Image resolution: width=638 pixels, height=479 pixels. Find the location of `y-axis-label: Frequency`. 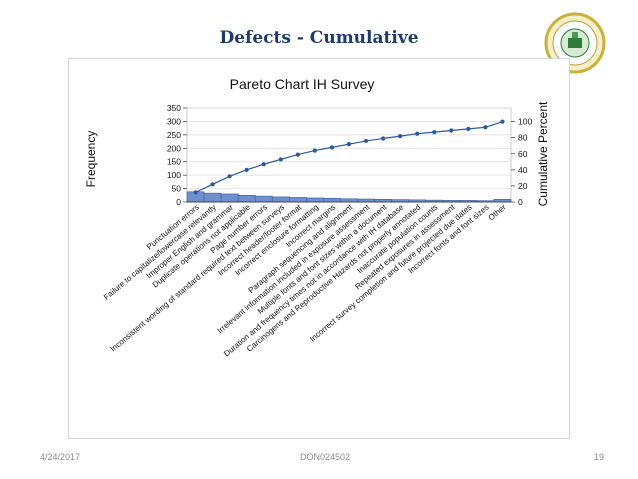

y-axis-label: Frequency is located at coordinates (91, 159).